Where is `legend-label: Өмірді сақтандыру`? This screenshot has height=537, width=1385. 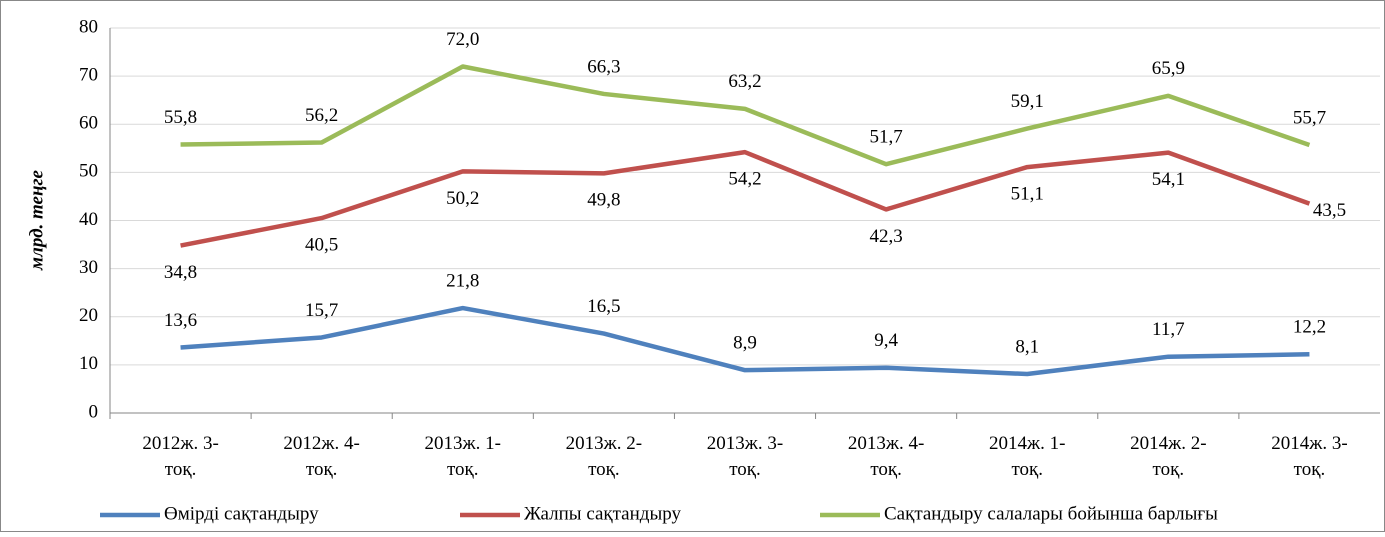 legend-label: Өмірді сақтандыру is located at coordinates (241, 513).